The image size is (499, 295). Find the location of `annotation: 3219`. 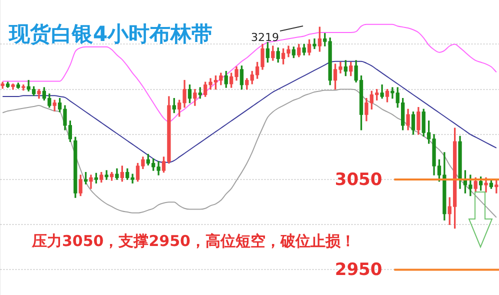

annotation: 3219 is located at coordinates (265, 37).